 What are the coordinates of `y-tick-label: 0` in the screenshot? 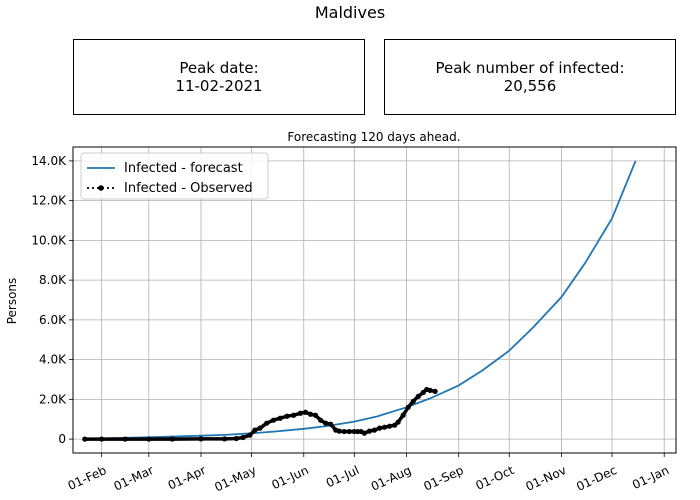 It's located at (62, 439).